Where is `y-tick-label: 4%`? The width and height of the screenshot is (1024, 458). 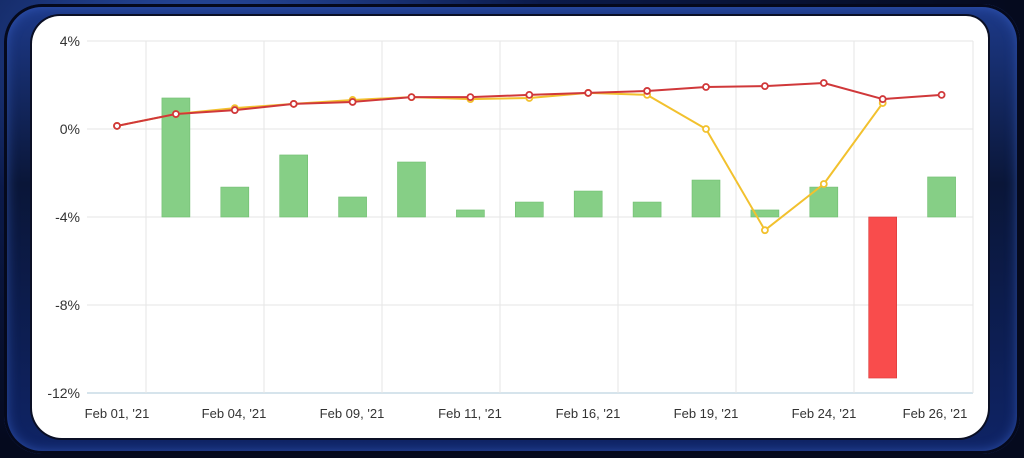
y-tick-label: 4% is located at coordinates (70, 41).